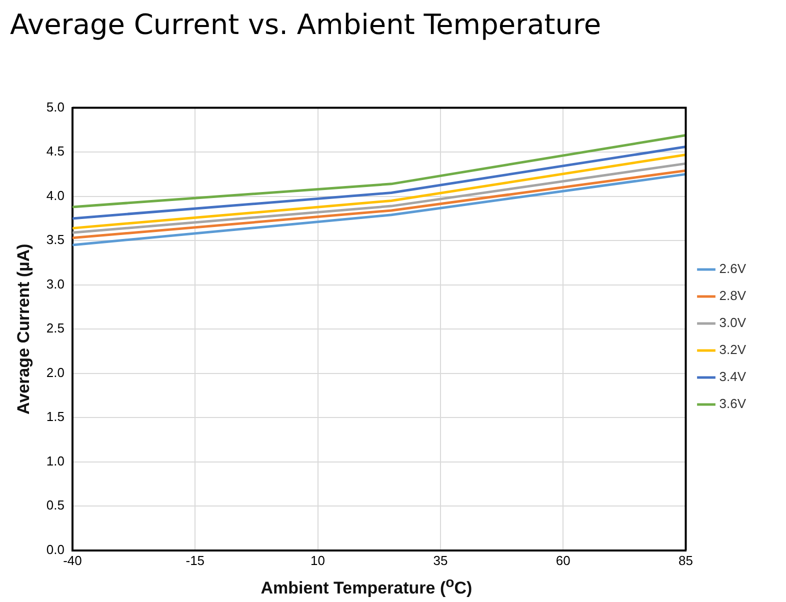  I want to click on y-tick-label: 3.0, so click(55, 284).